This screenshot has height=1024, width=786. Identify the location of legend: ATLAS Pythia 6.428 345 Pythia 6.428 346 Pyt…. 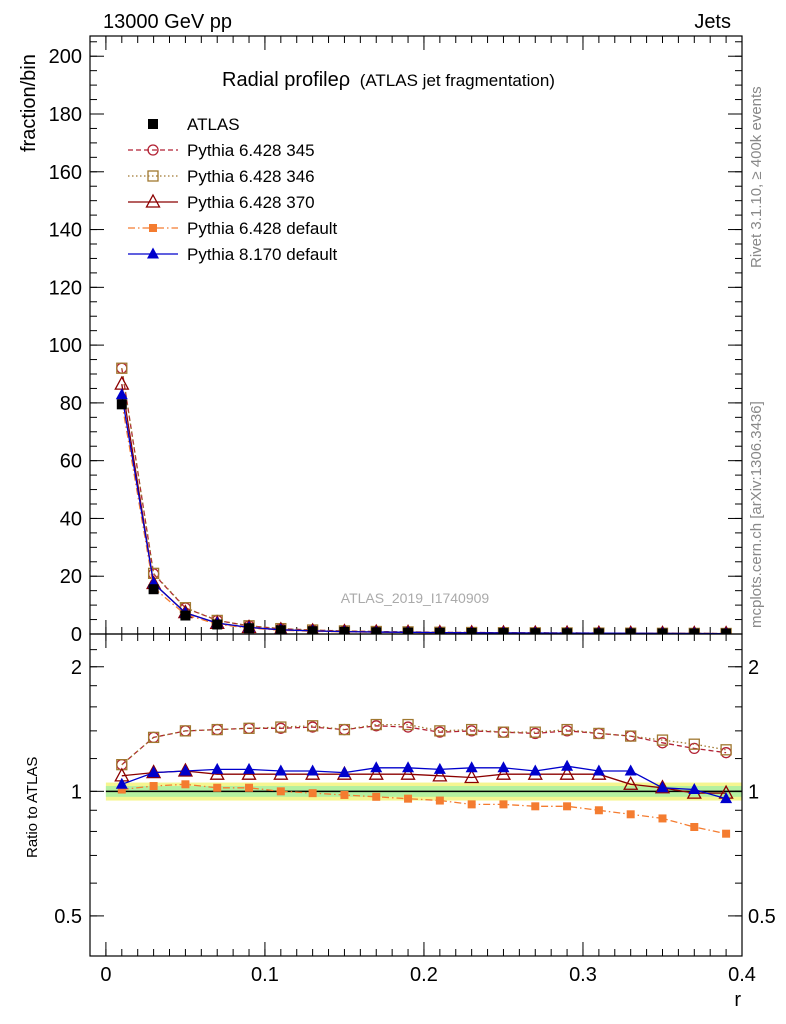
(233, 189).